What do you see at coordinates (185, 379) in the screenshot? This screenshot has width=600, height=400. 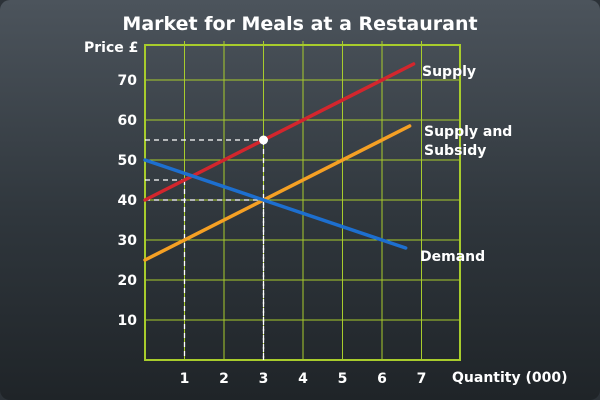 I see `x-tick-label: 1` at bounding box center [185, 379].